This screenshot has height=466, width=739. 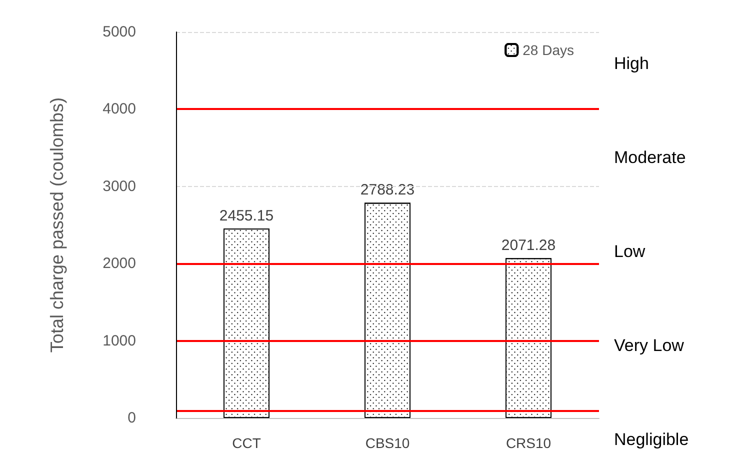 What do you see at coordinates (246, 215) in the screenshot?
I see `data-label: 2455.15` at bounding box center [246, 215].